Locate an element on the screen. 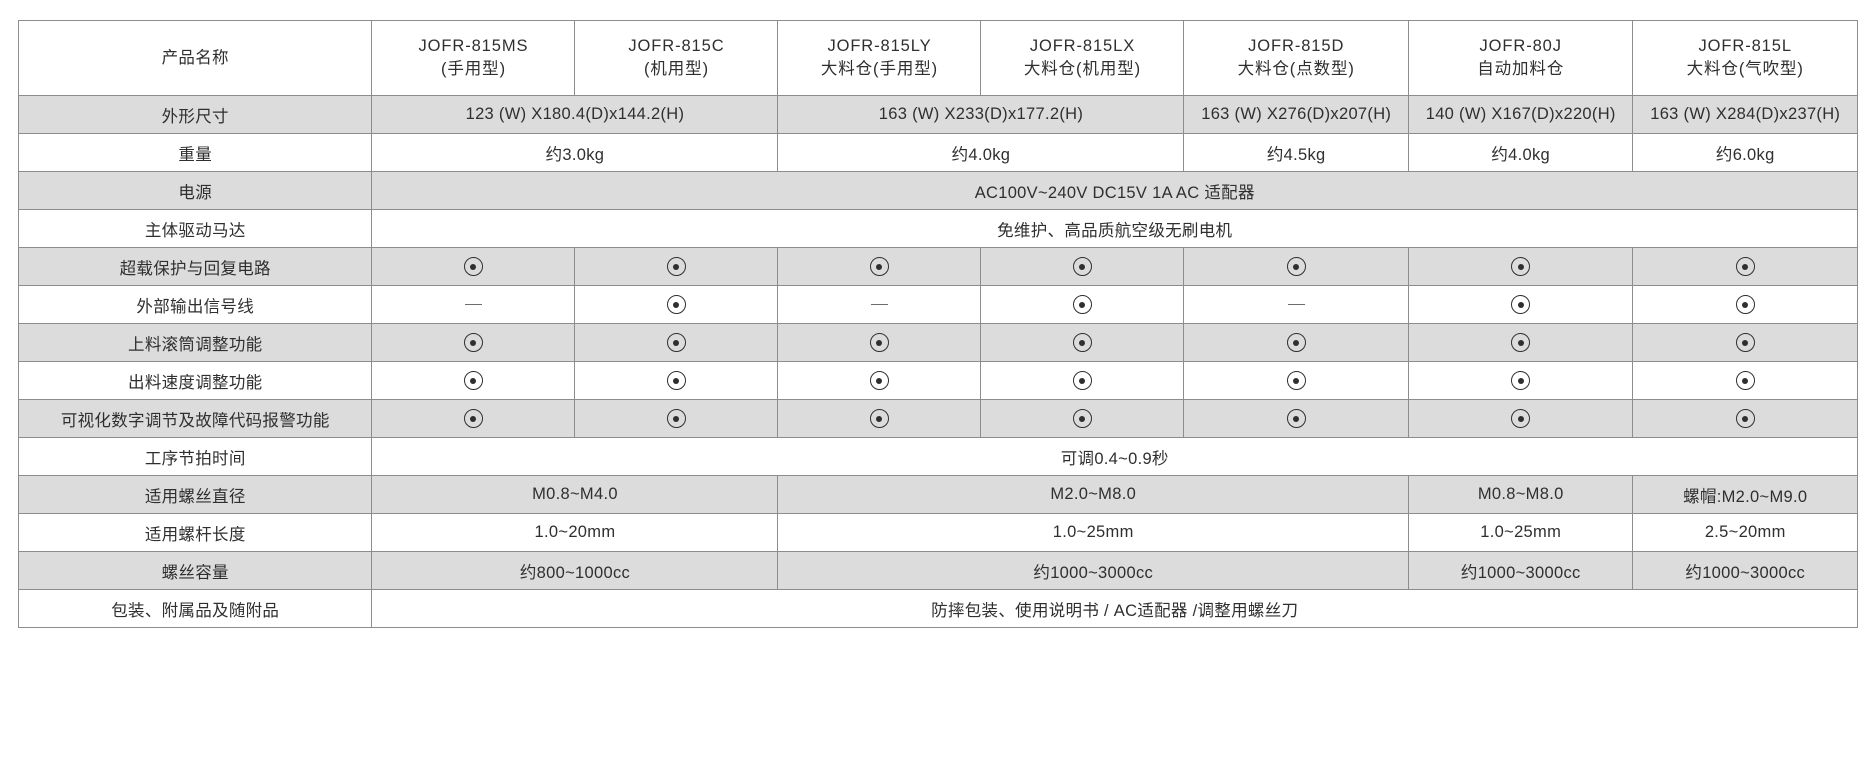  column-model-name: JOFR-815L is located at coordinates (1745, 46).